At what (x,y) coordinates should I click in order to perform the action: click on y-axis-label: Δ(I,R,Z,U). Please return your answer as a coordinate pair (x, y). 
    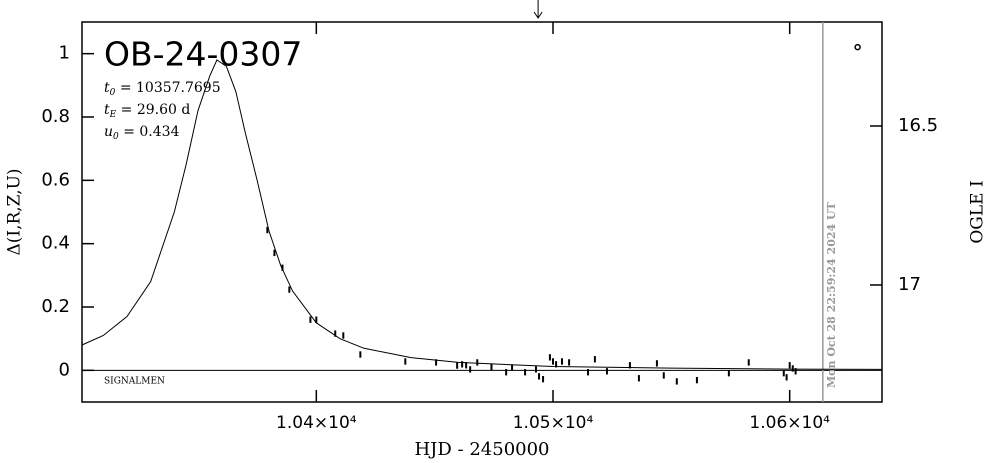
    Looking at the image, I should click on (15, 211).